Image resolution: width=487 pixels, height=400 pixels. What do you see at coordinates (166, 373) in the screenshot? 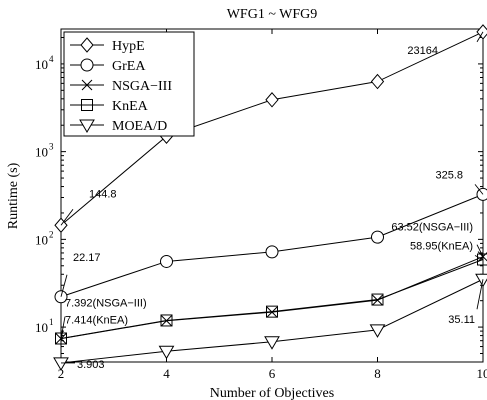
I see `x-tick-label: 4` at bounding box center [166, 373].